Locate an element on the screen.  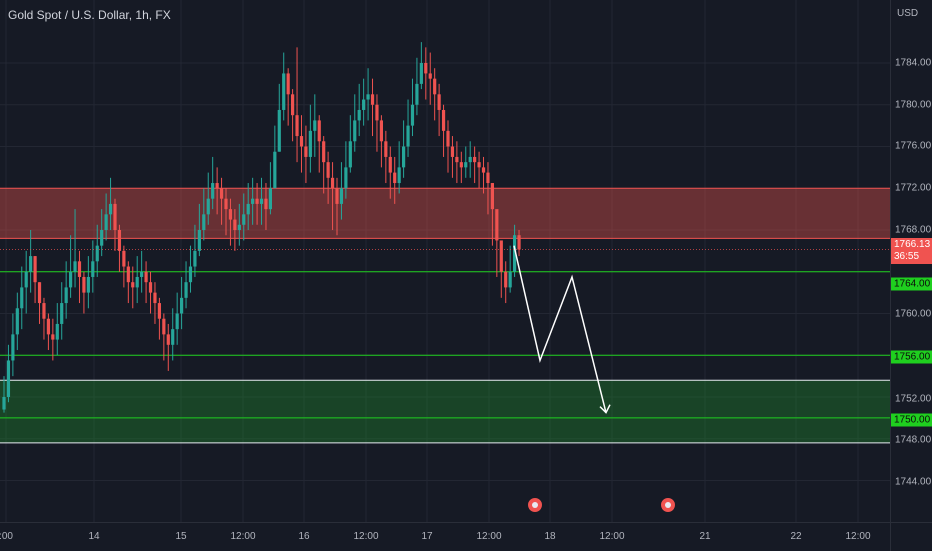
price-tick: 1744.00 is located at coordinates (913, 482).